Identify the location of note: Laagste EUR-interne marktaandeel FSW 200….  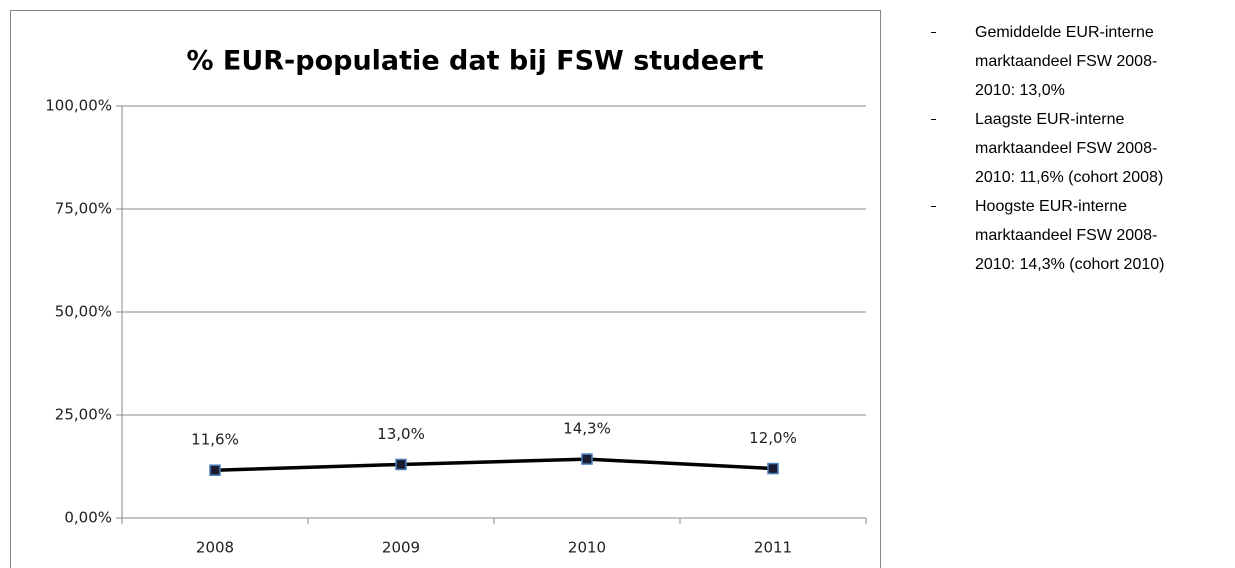
(1056, 148).